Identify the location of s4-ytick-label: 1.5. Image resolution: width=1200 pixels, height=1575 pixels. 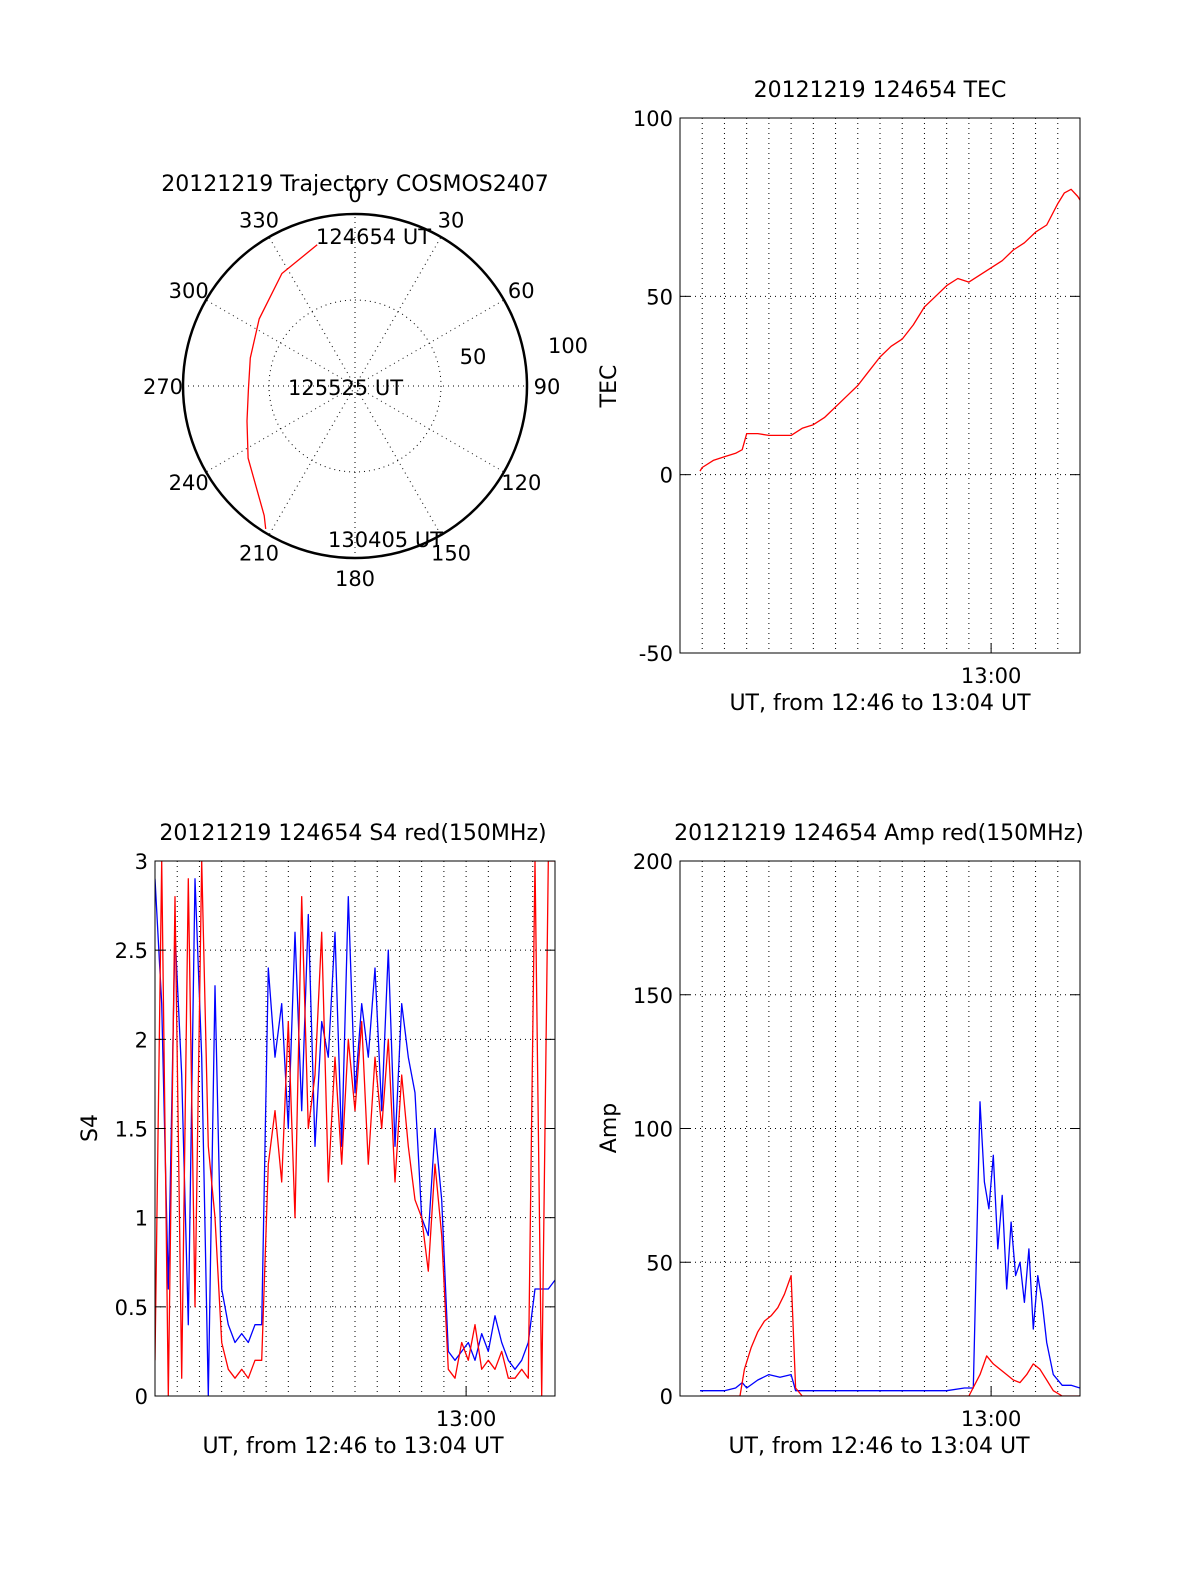
(131, 1130).